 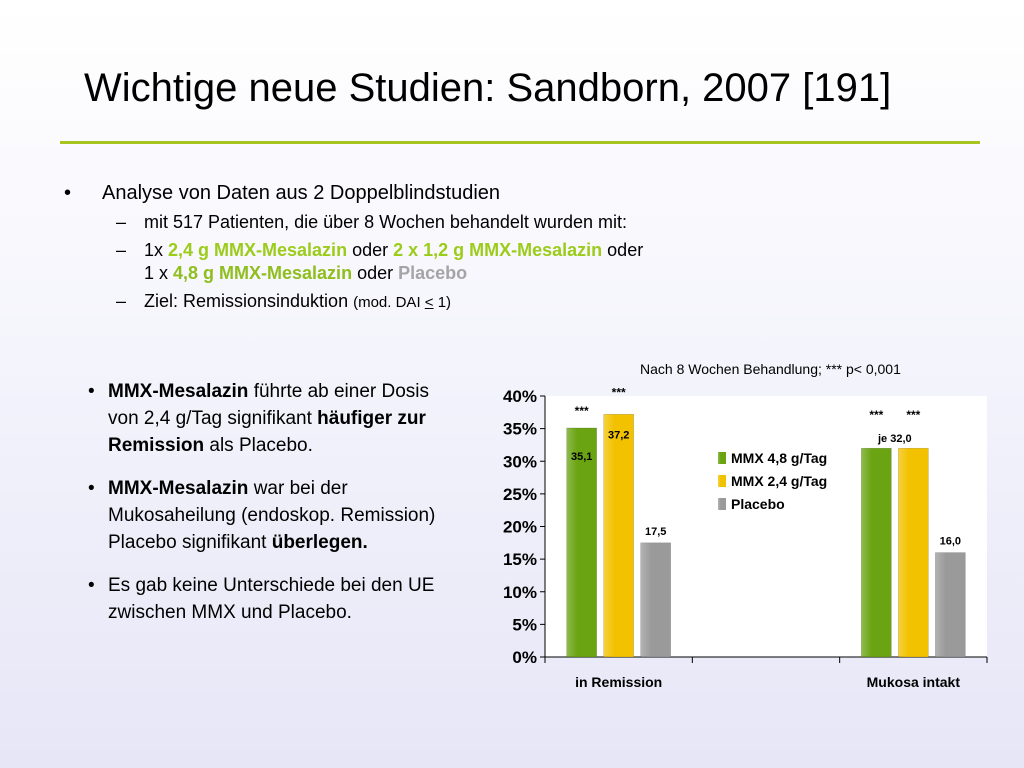 I want to click on arm-text-2: oder, so click(x=370, y=250).